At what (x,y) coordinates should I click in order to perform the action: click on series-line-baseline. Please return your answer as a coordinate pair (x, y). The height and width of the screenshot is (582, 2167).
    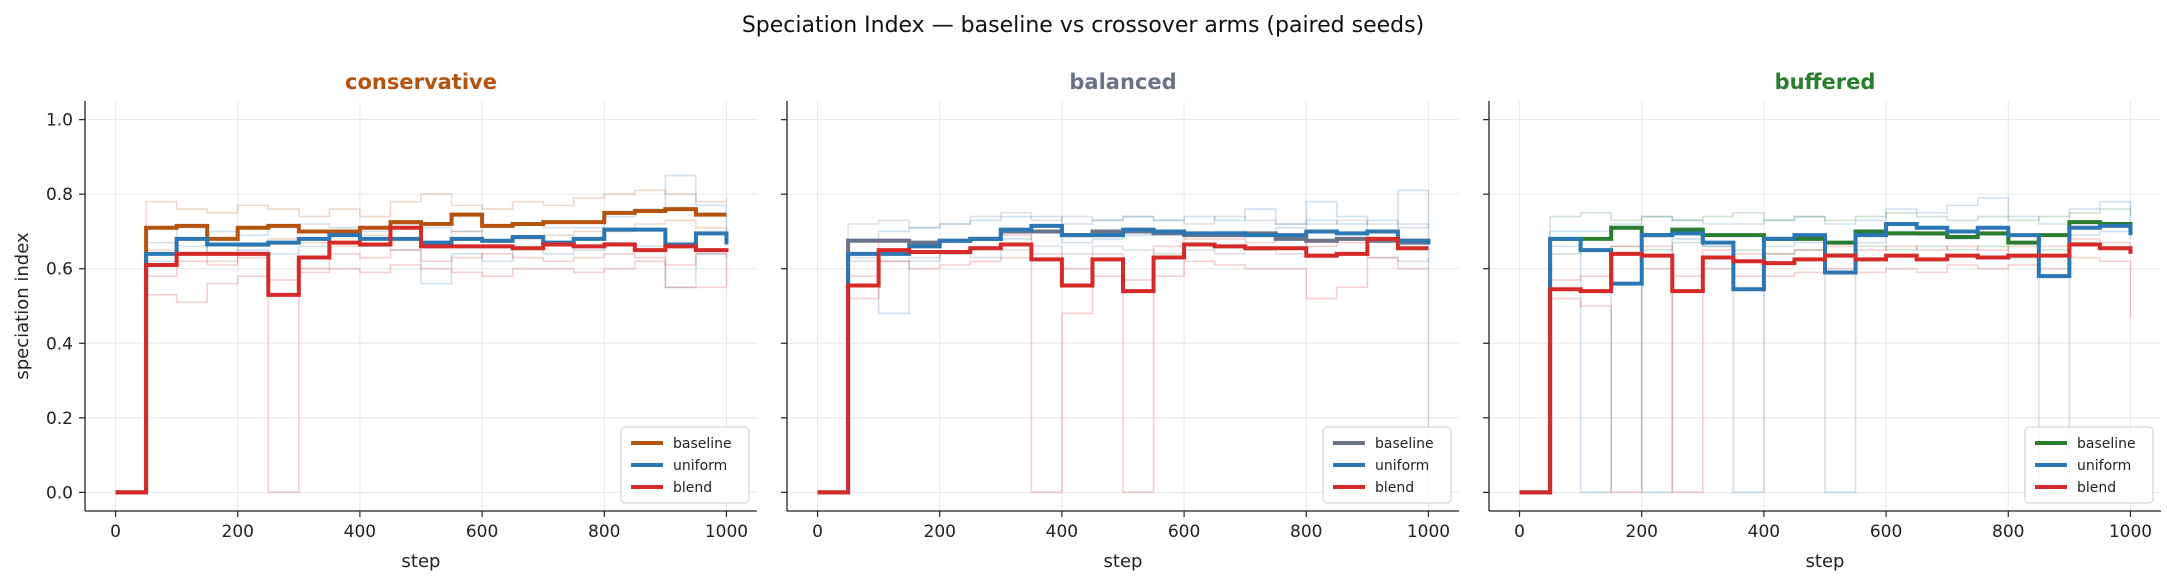
    Looking at the image, I should click on (421, 351).